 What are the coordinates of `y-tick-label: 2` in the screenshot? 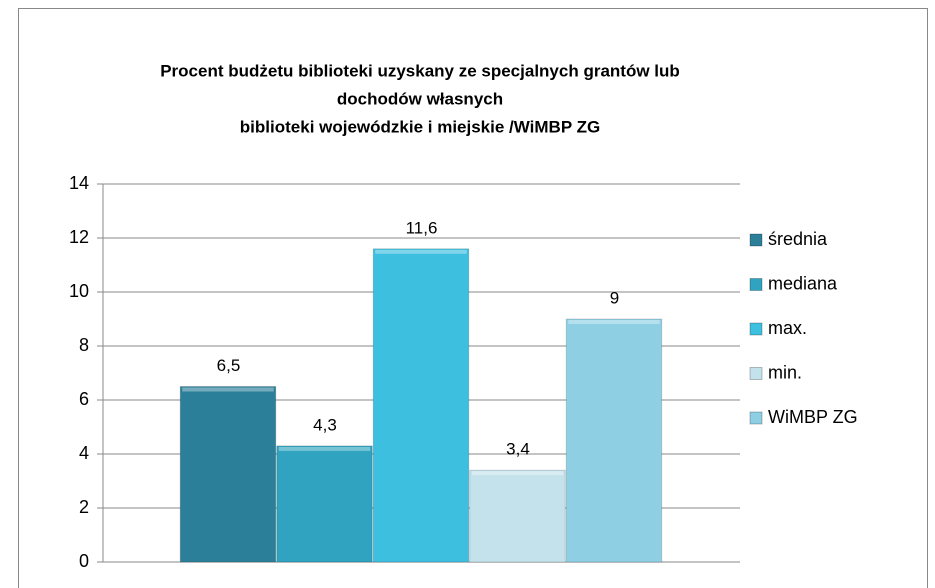 It's located at (84, 507).